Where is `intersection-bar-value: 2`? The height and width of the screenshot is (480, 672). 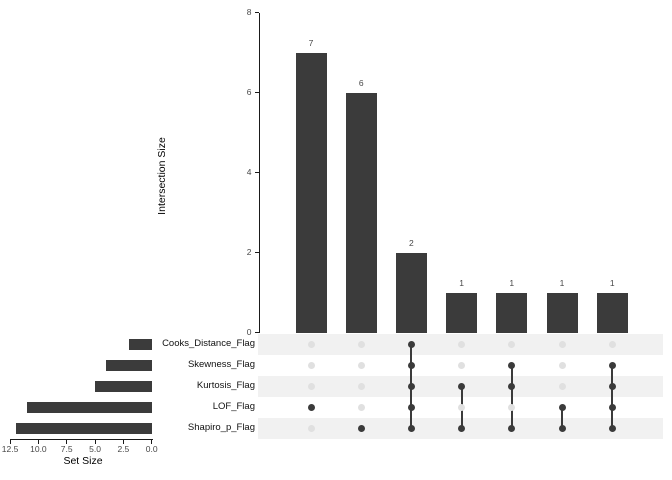
intersection-bar-value: 2 is located at coordinates (411, 243).